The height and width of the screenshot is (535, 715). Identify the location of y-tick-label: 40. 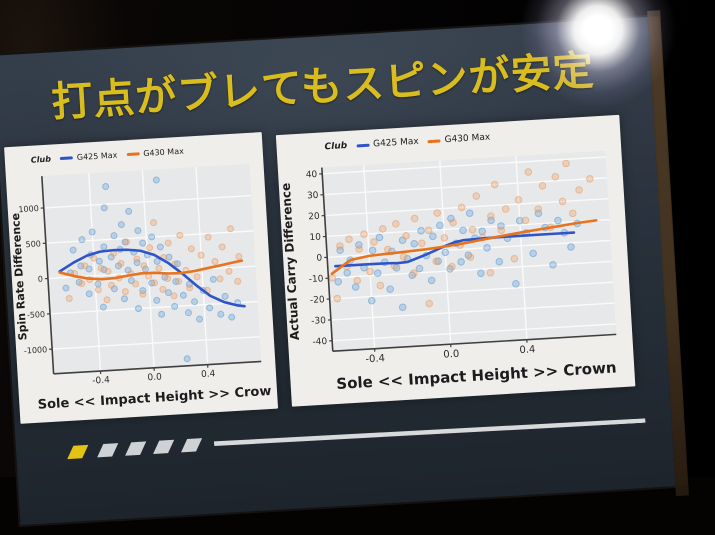
(312, 175).